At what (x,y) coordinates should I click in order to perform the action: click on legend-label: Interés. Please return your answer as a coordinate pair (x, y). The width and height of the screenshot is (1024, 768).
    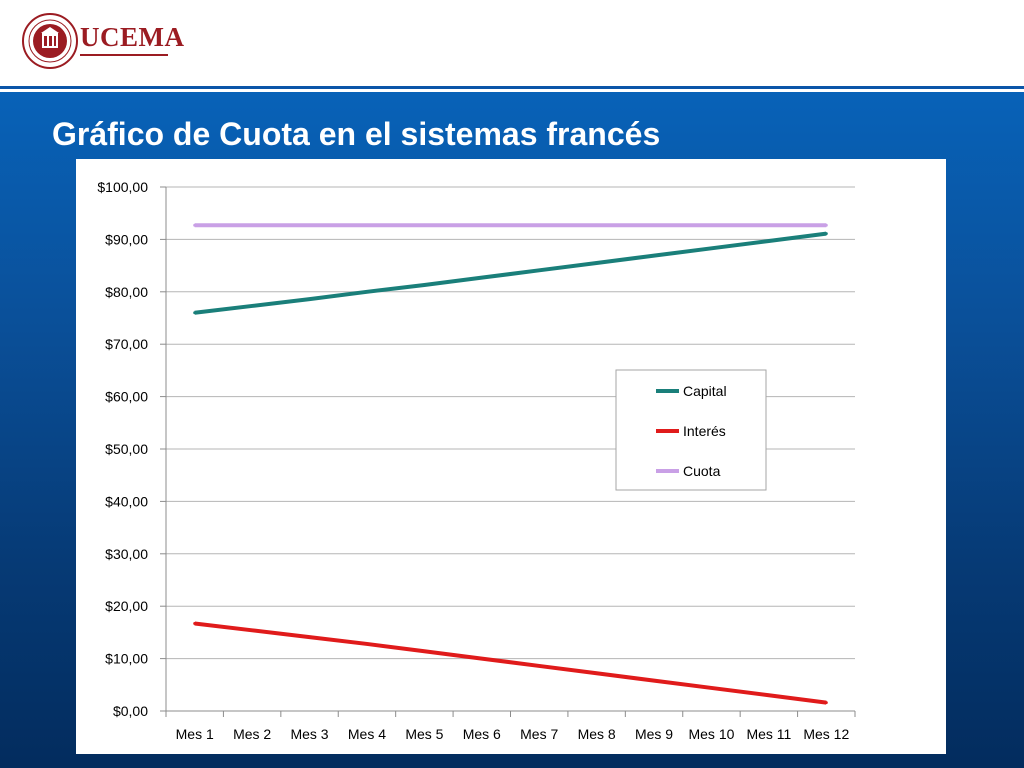
    Looking at the image, I should click on (704, 431).